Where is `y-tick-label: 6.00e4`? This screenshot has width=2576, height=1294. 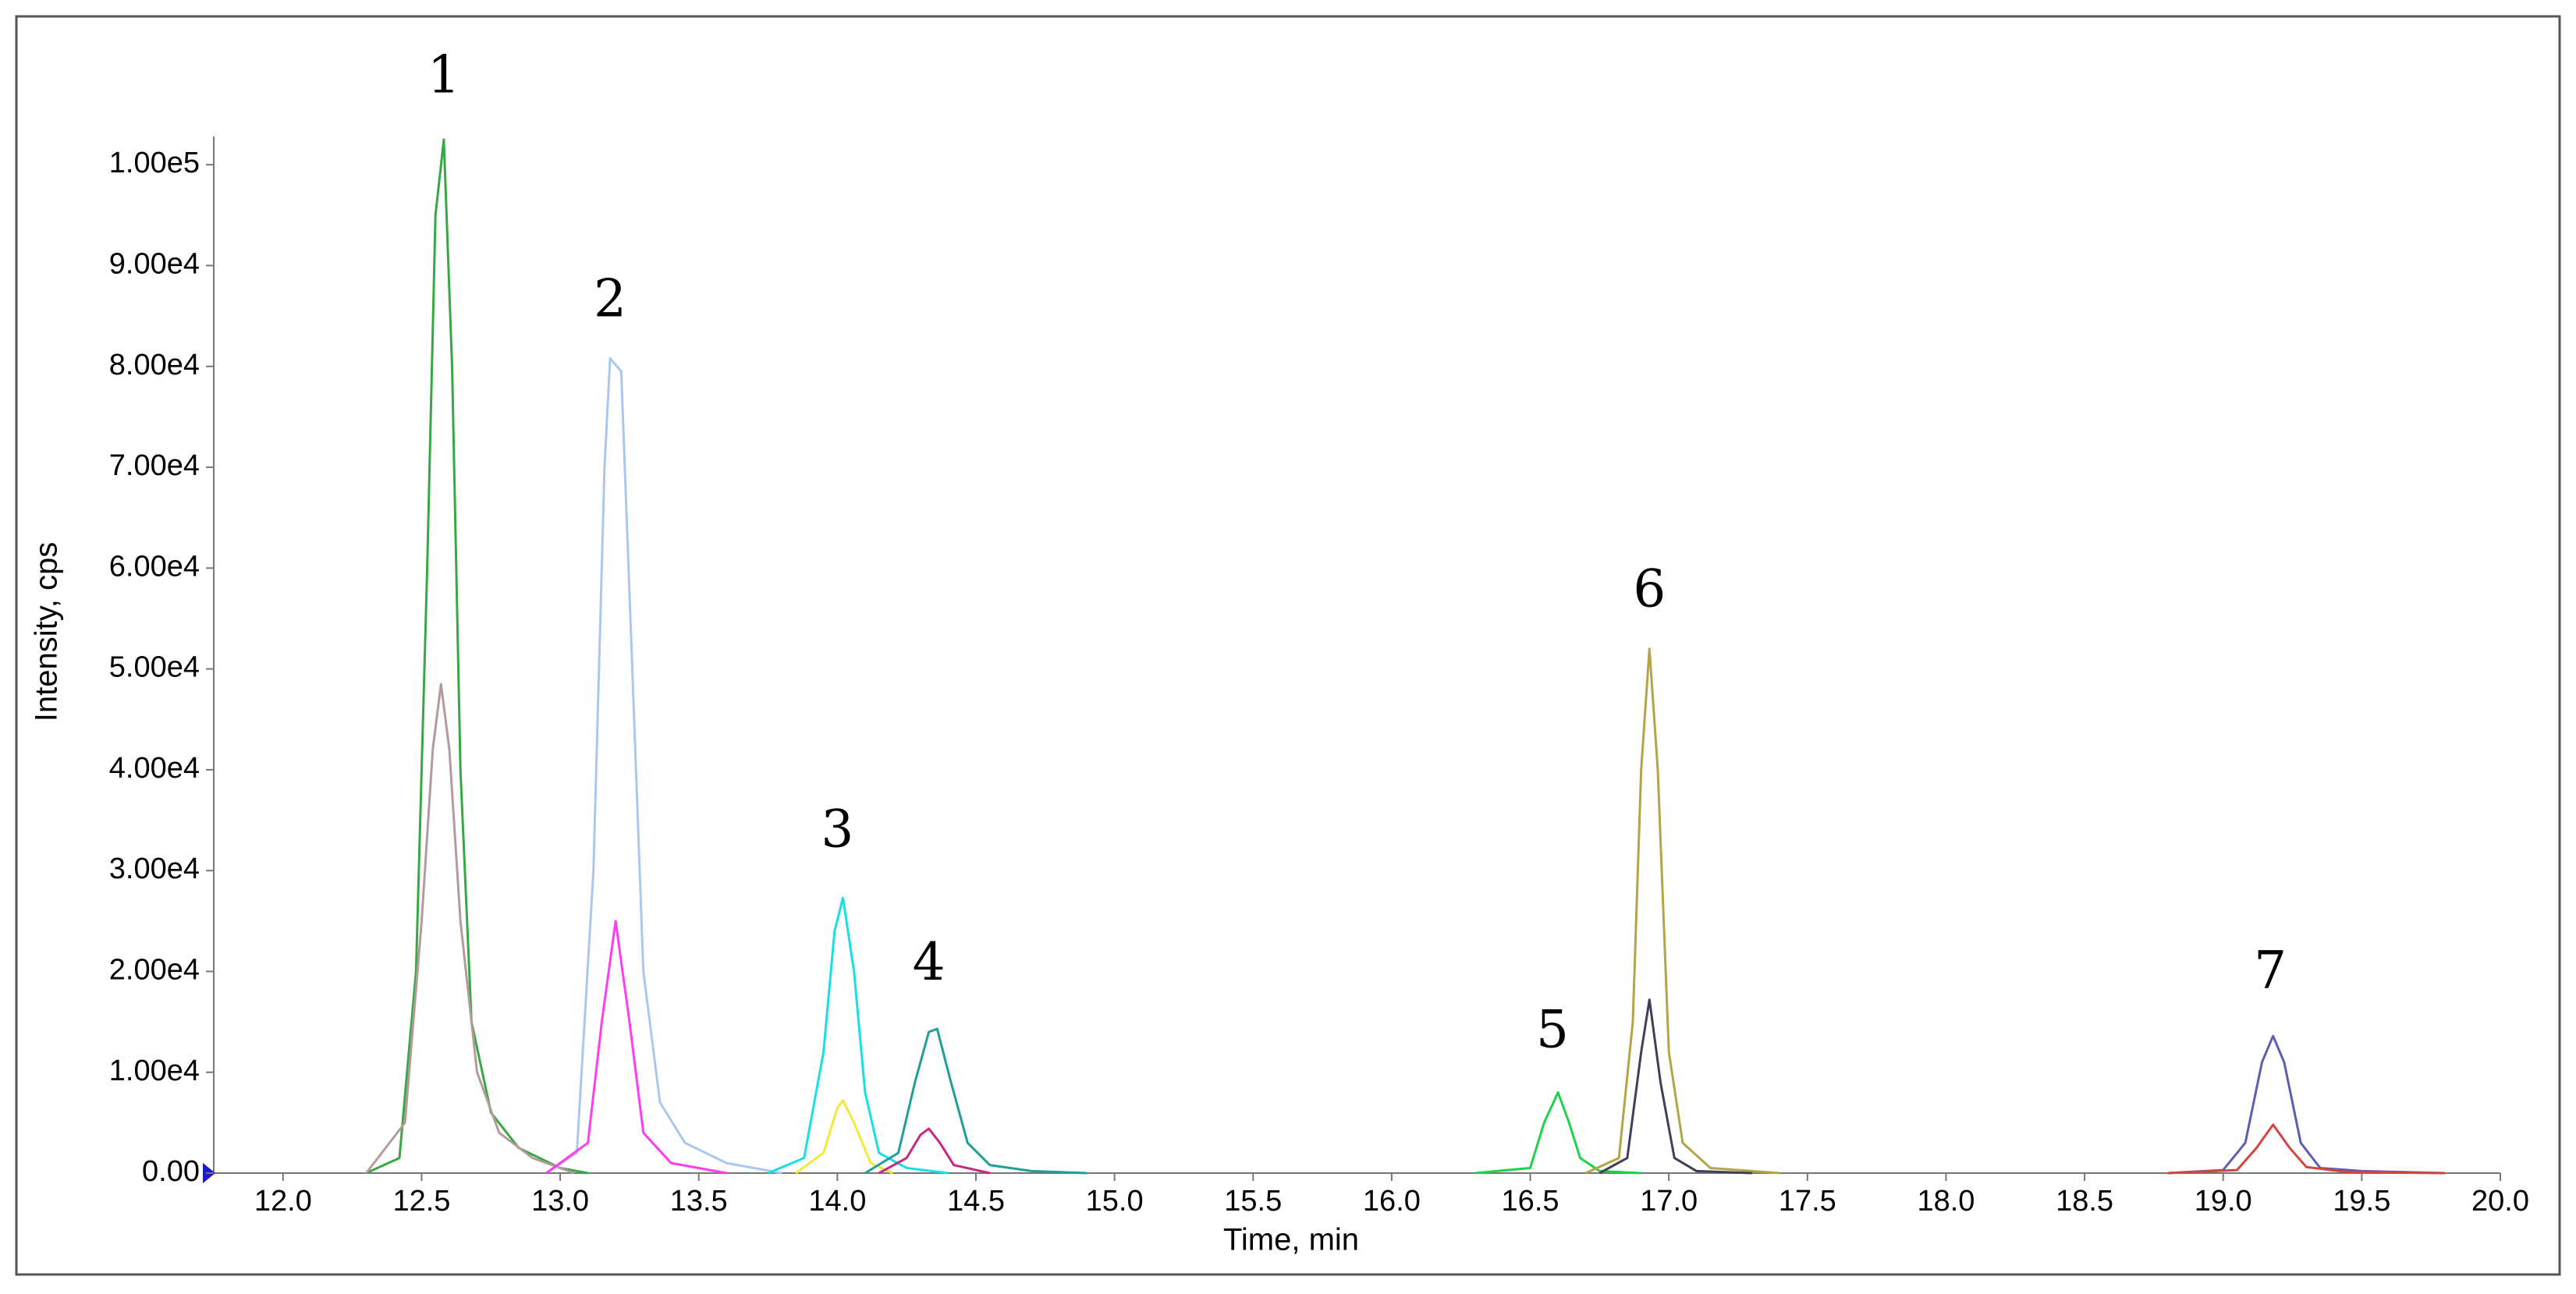
y-tick-label: 6.00e4 is located at coordinates (154, 566).